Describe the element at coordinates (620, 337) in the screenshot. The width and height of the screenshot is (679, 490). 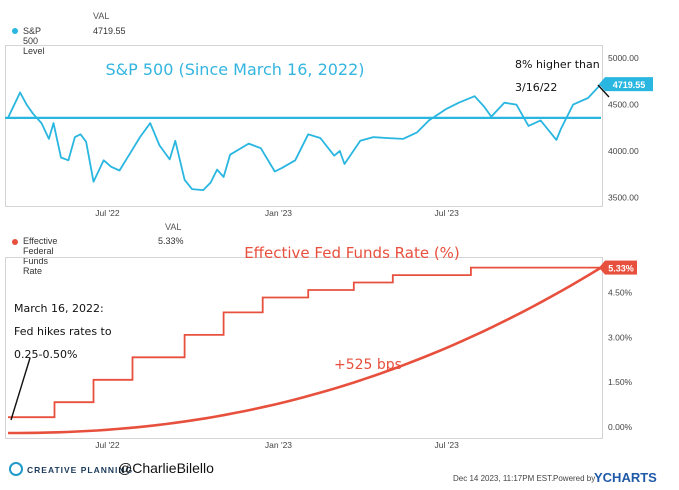
I see `fedfunds-y-tick-label: 3.00%` at that location.